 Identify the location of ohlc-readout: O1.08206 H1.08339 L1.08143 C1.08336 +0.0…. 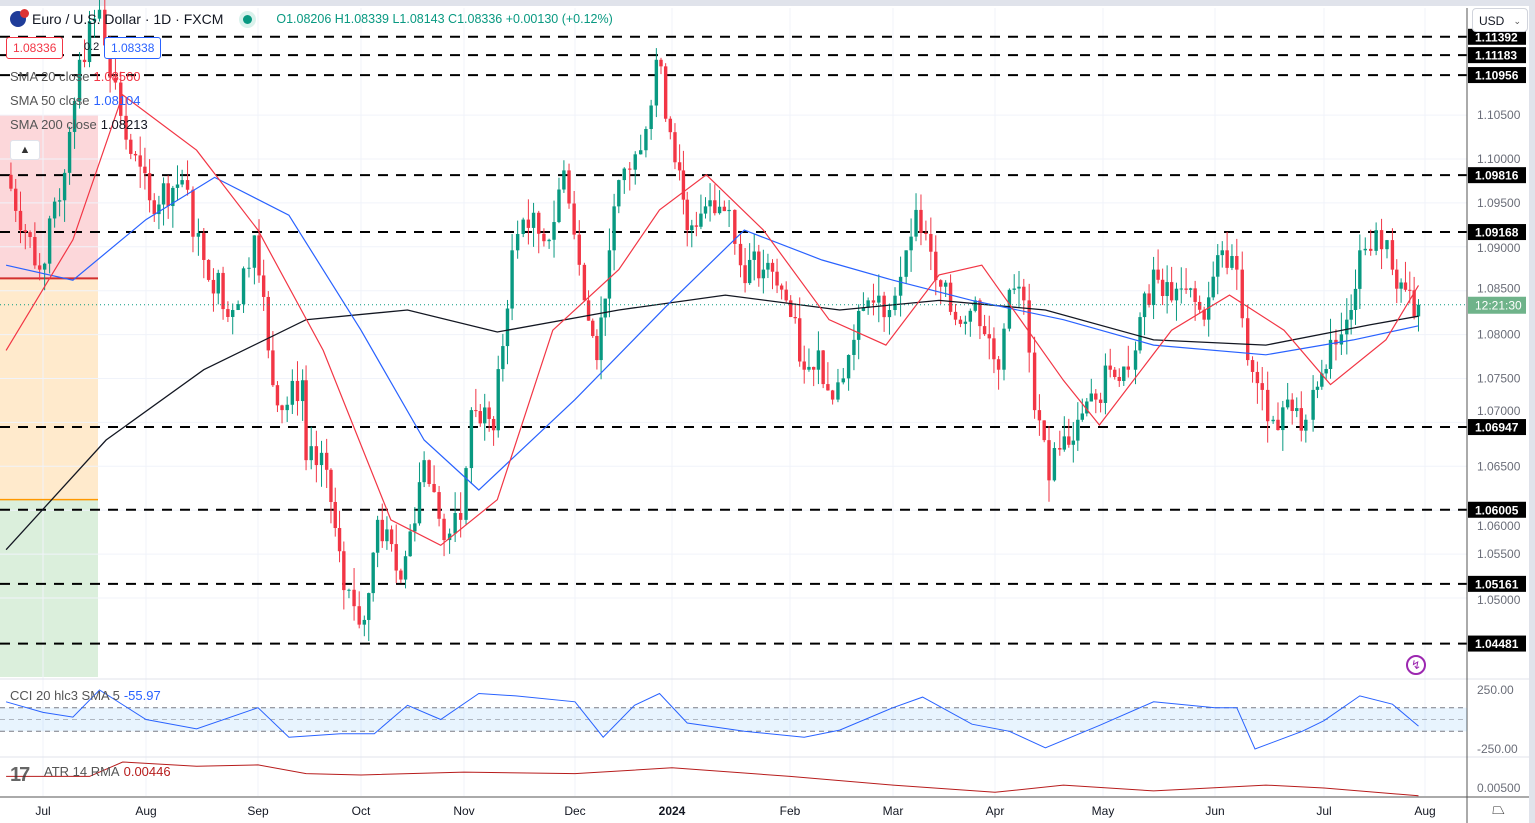
(444, 19).